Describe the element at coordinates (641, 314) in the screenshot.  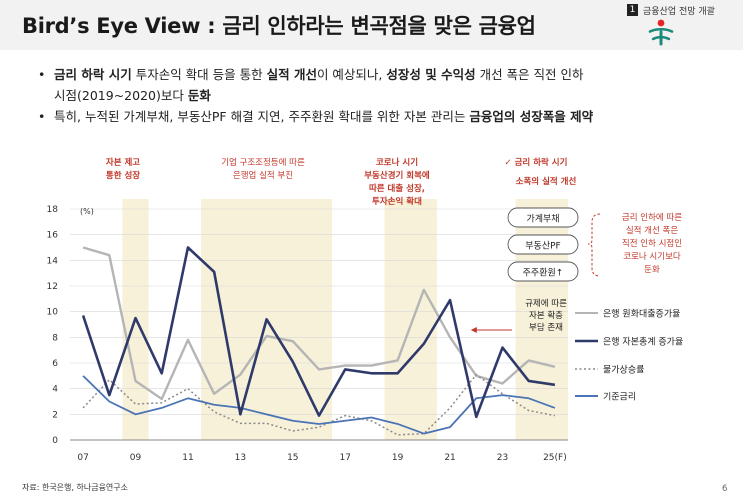
I see `legend-label-1: 은행 원화대출증가율` at that location.